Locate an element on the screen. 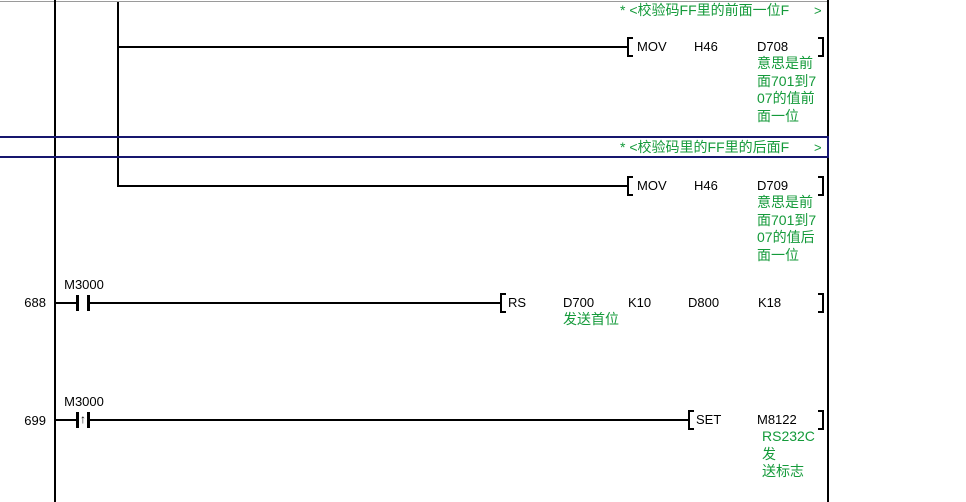  operand-3: D800 is located at coordinates (704, 302).